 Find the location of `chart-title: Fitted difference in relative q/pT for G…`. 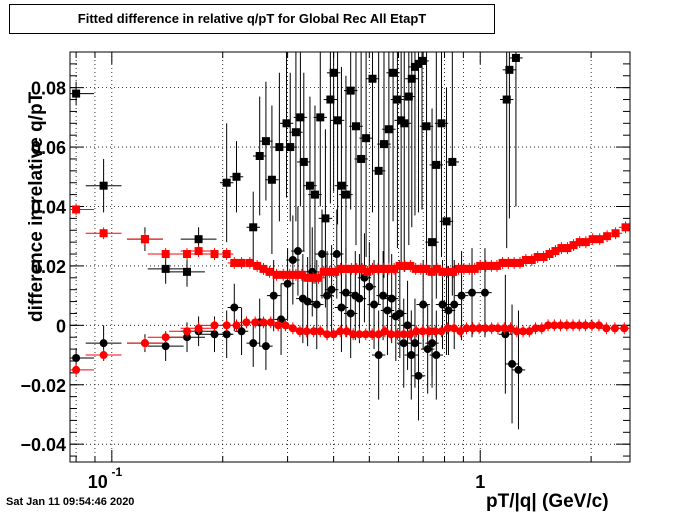

chart-title: Fitted difference in relative q/pT for G… is located at coordinates (252, 18).